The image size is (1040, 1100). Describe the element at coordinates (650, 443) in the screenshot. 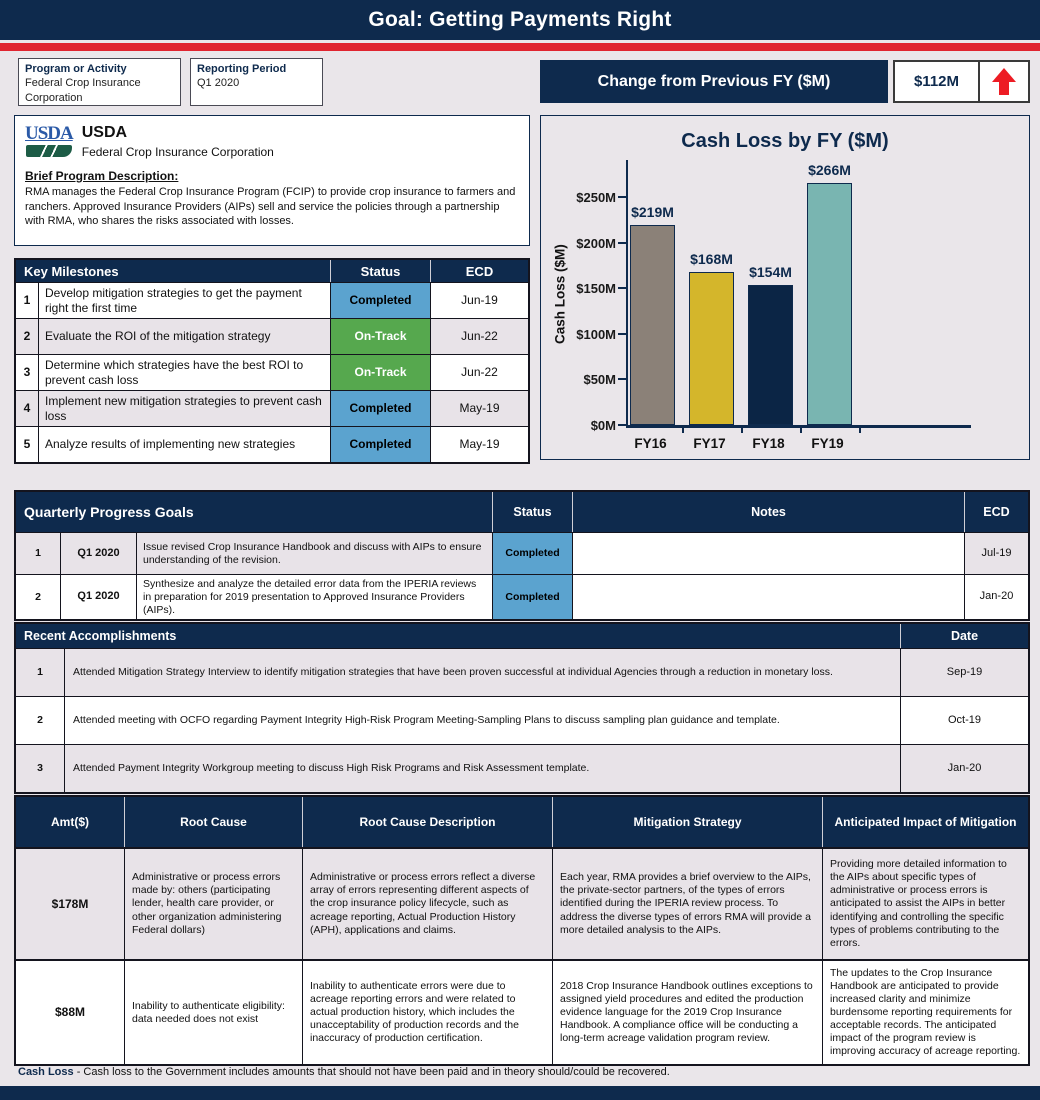

I see `x-axis-category-label: FY16` at that location.